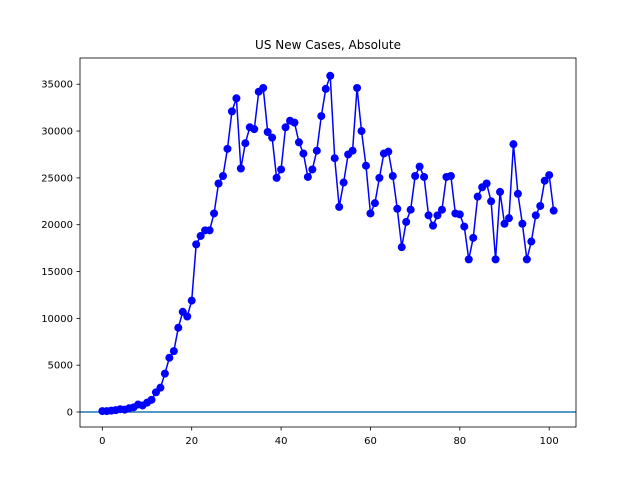 The height and width of the screenshot is (480, 640). Describe the element at coordinates (370, 441) in the screenshot. I see `x-tick-label: 60` at that location.